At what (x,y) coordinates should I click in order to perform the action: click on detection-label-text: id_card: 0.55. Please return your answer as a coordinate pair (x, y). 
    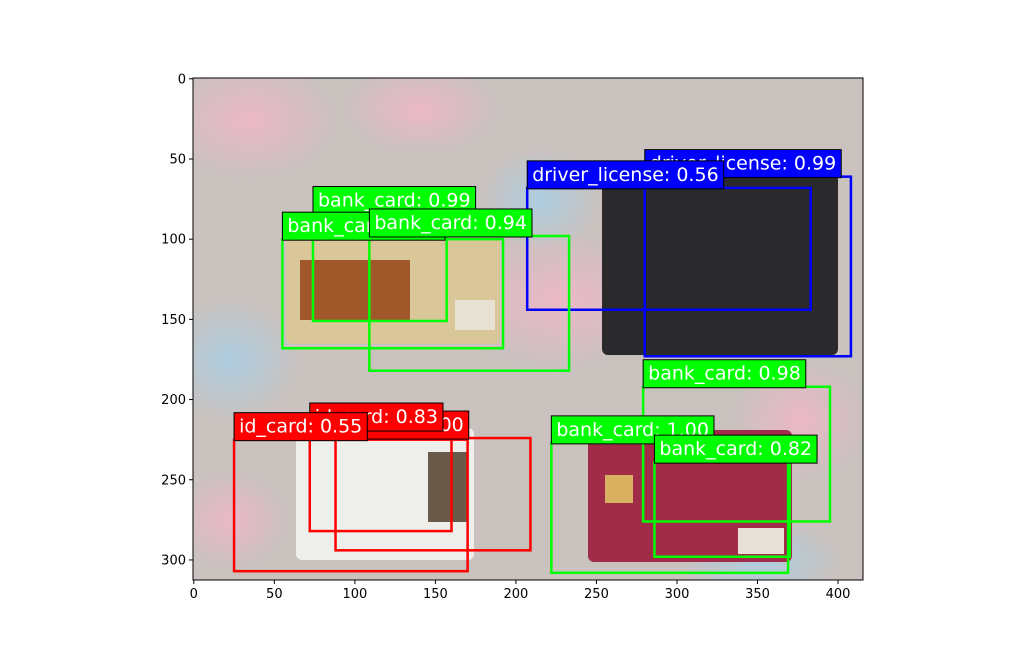
    Looking at the image, I should click on (300, 427).